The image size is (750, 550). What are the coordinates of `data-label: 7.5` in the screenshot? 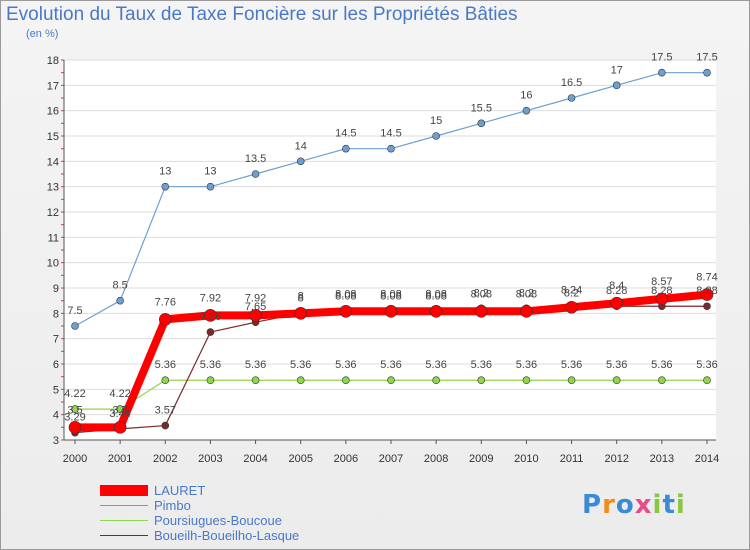 It's located at (74, 311).